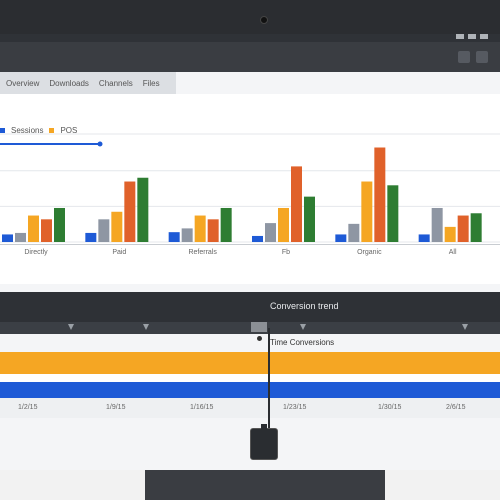  Describe the element at coordinates (202, 252) in the screenshot. I see `x-tick-label: Referrals` at that location.